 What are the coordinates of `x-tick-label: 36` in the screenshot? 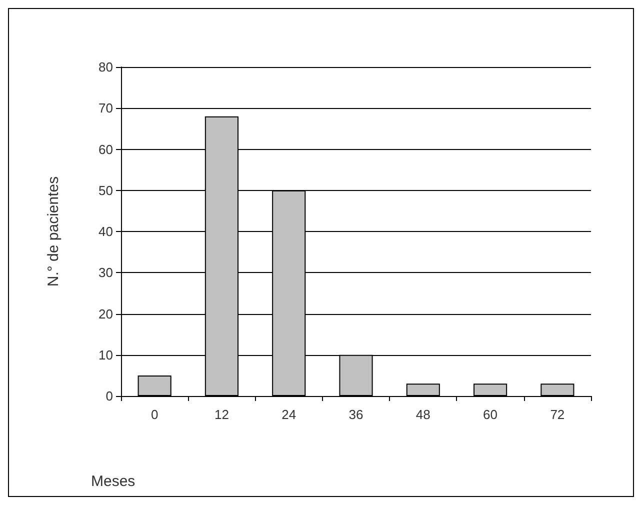 It's located at (356, 414).